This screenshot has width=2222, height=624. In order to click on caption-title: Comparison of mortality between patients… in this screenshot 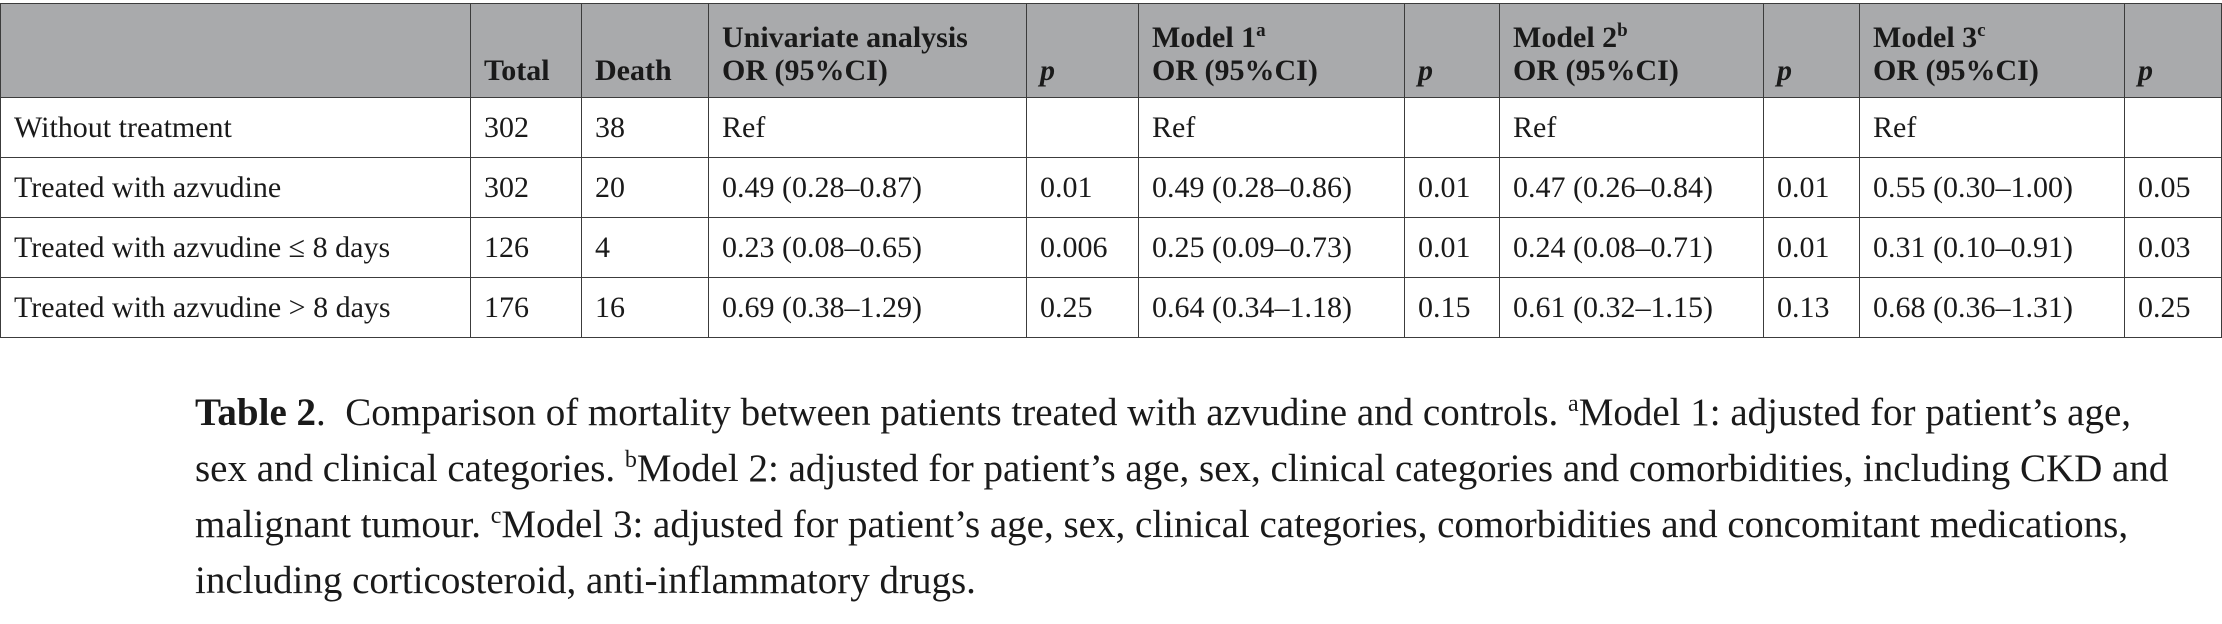, I will do `click(952, 412)`.